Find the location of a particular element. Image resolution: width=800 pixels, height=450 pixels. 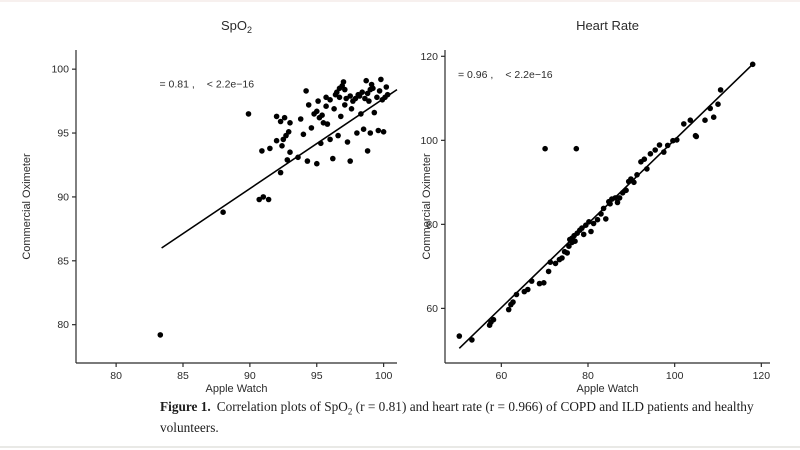

y-tick-label: 120 is located at coordinates (429, 57).